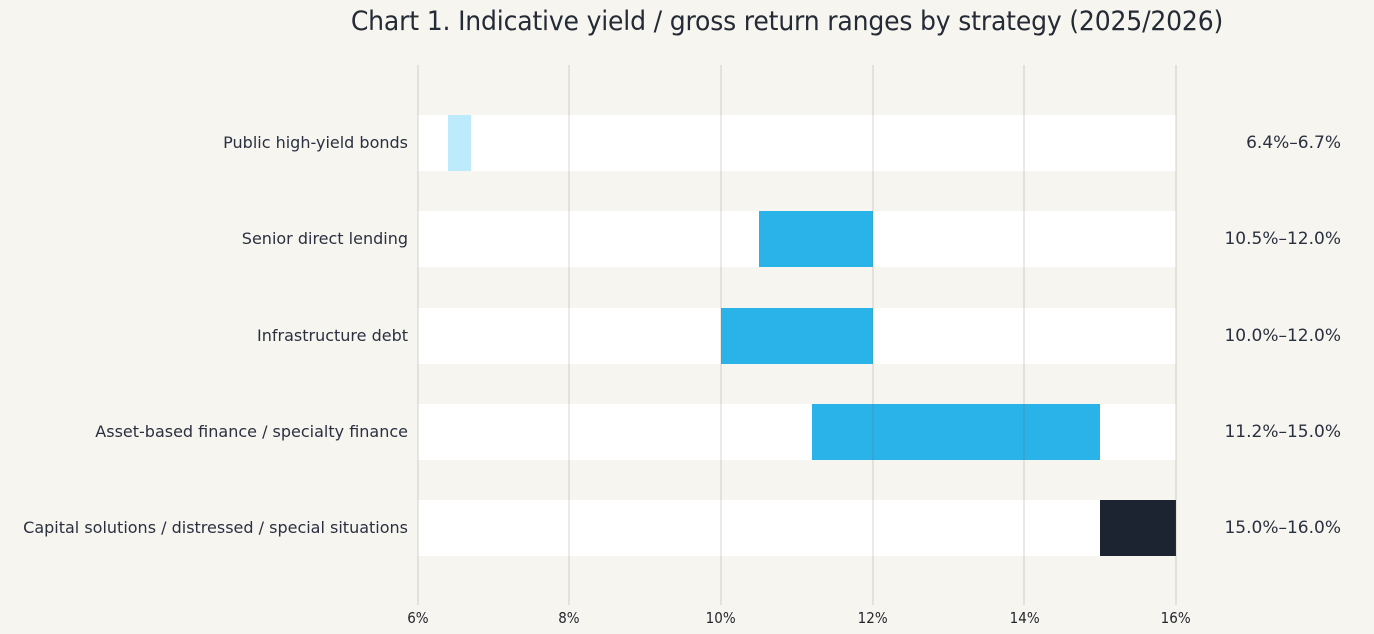  I want to click on x-tick-label-text: 12%, so click(872, 618).